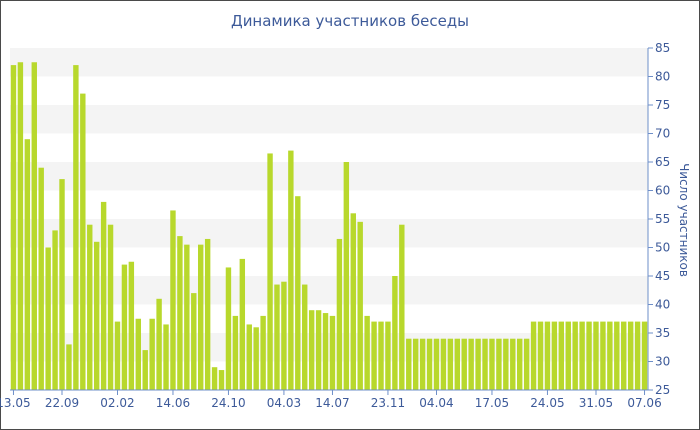 The height and width of the screenshot is (430, 700). I want to click on y-tick-label: 25, so click(662, 390).